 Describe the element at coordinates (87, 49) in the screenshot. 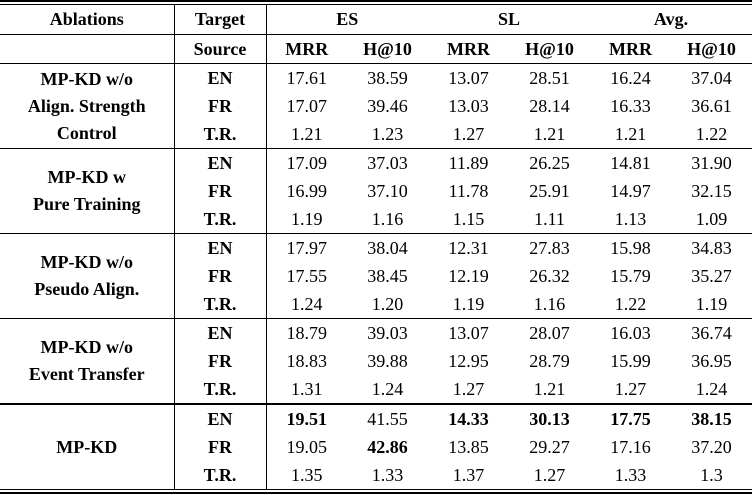

I see `header-empty-cell` at that location.